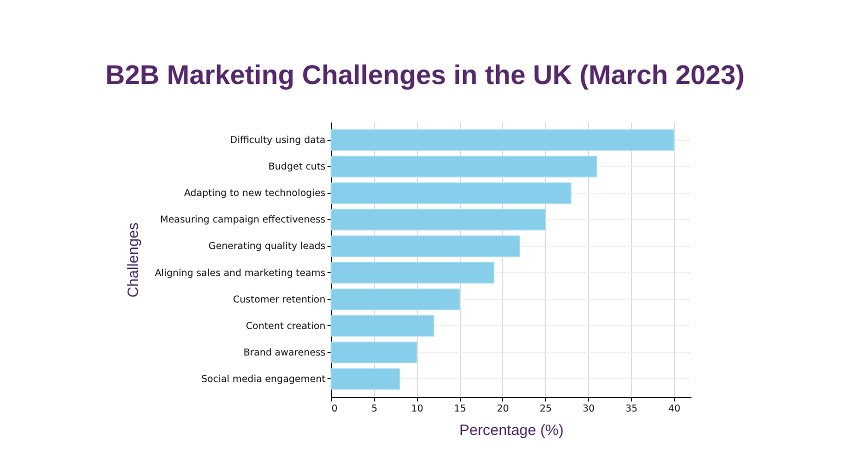  What do you see at coordinates (240, 273) in the screenshot?
I see `y-tick-label: Aligning sales and marketing teams` at bounding box center [240, 273].